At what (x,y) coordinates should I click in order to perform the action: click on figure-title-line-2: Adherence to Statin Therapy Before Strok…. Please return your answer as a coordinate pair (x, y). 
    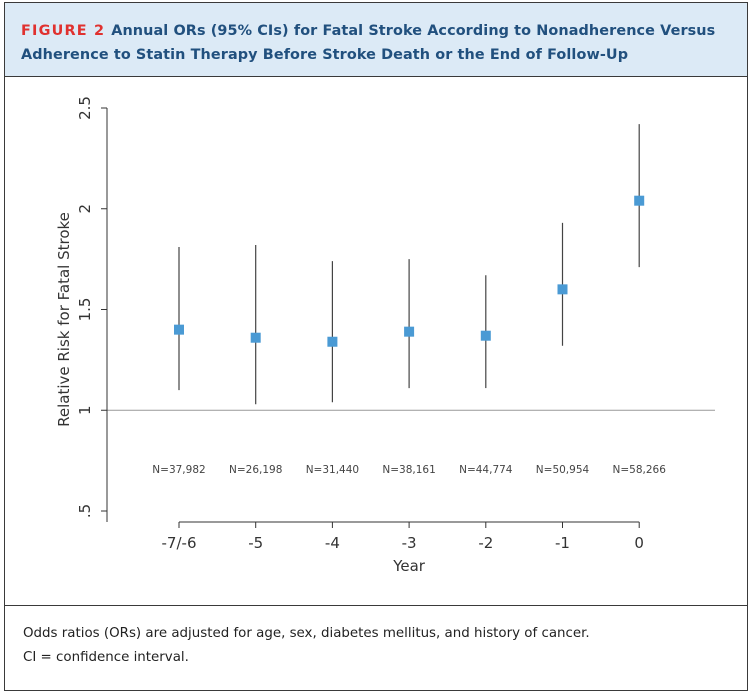
    Looking at the image, I should click on (325, 55).